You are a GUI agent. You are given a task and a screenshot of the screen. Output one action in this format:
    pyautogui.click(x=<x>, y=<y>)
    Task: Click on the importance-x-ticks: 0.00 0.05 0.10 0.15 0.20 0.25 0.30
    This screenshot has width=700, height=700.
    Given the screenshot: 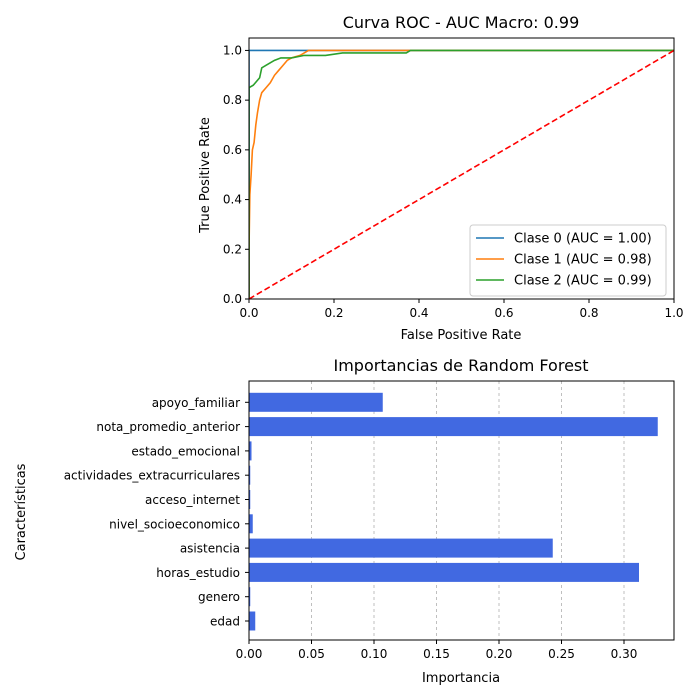 What is the action you would take?
    pyautogui.click(x=437, y=650)
    